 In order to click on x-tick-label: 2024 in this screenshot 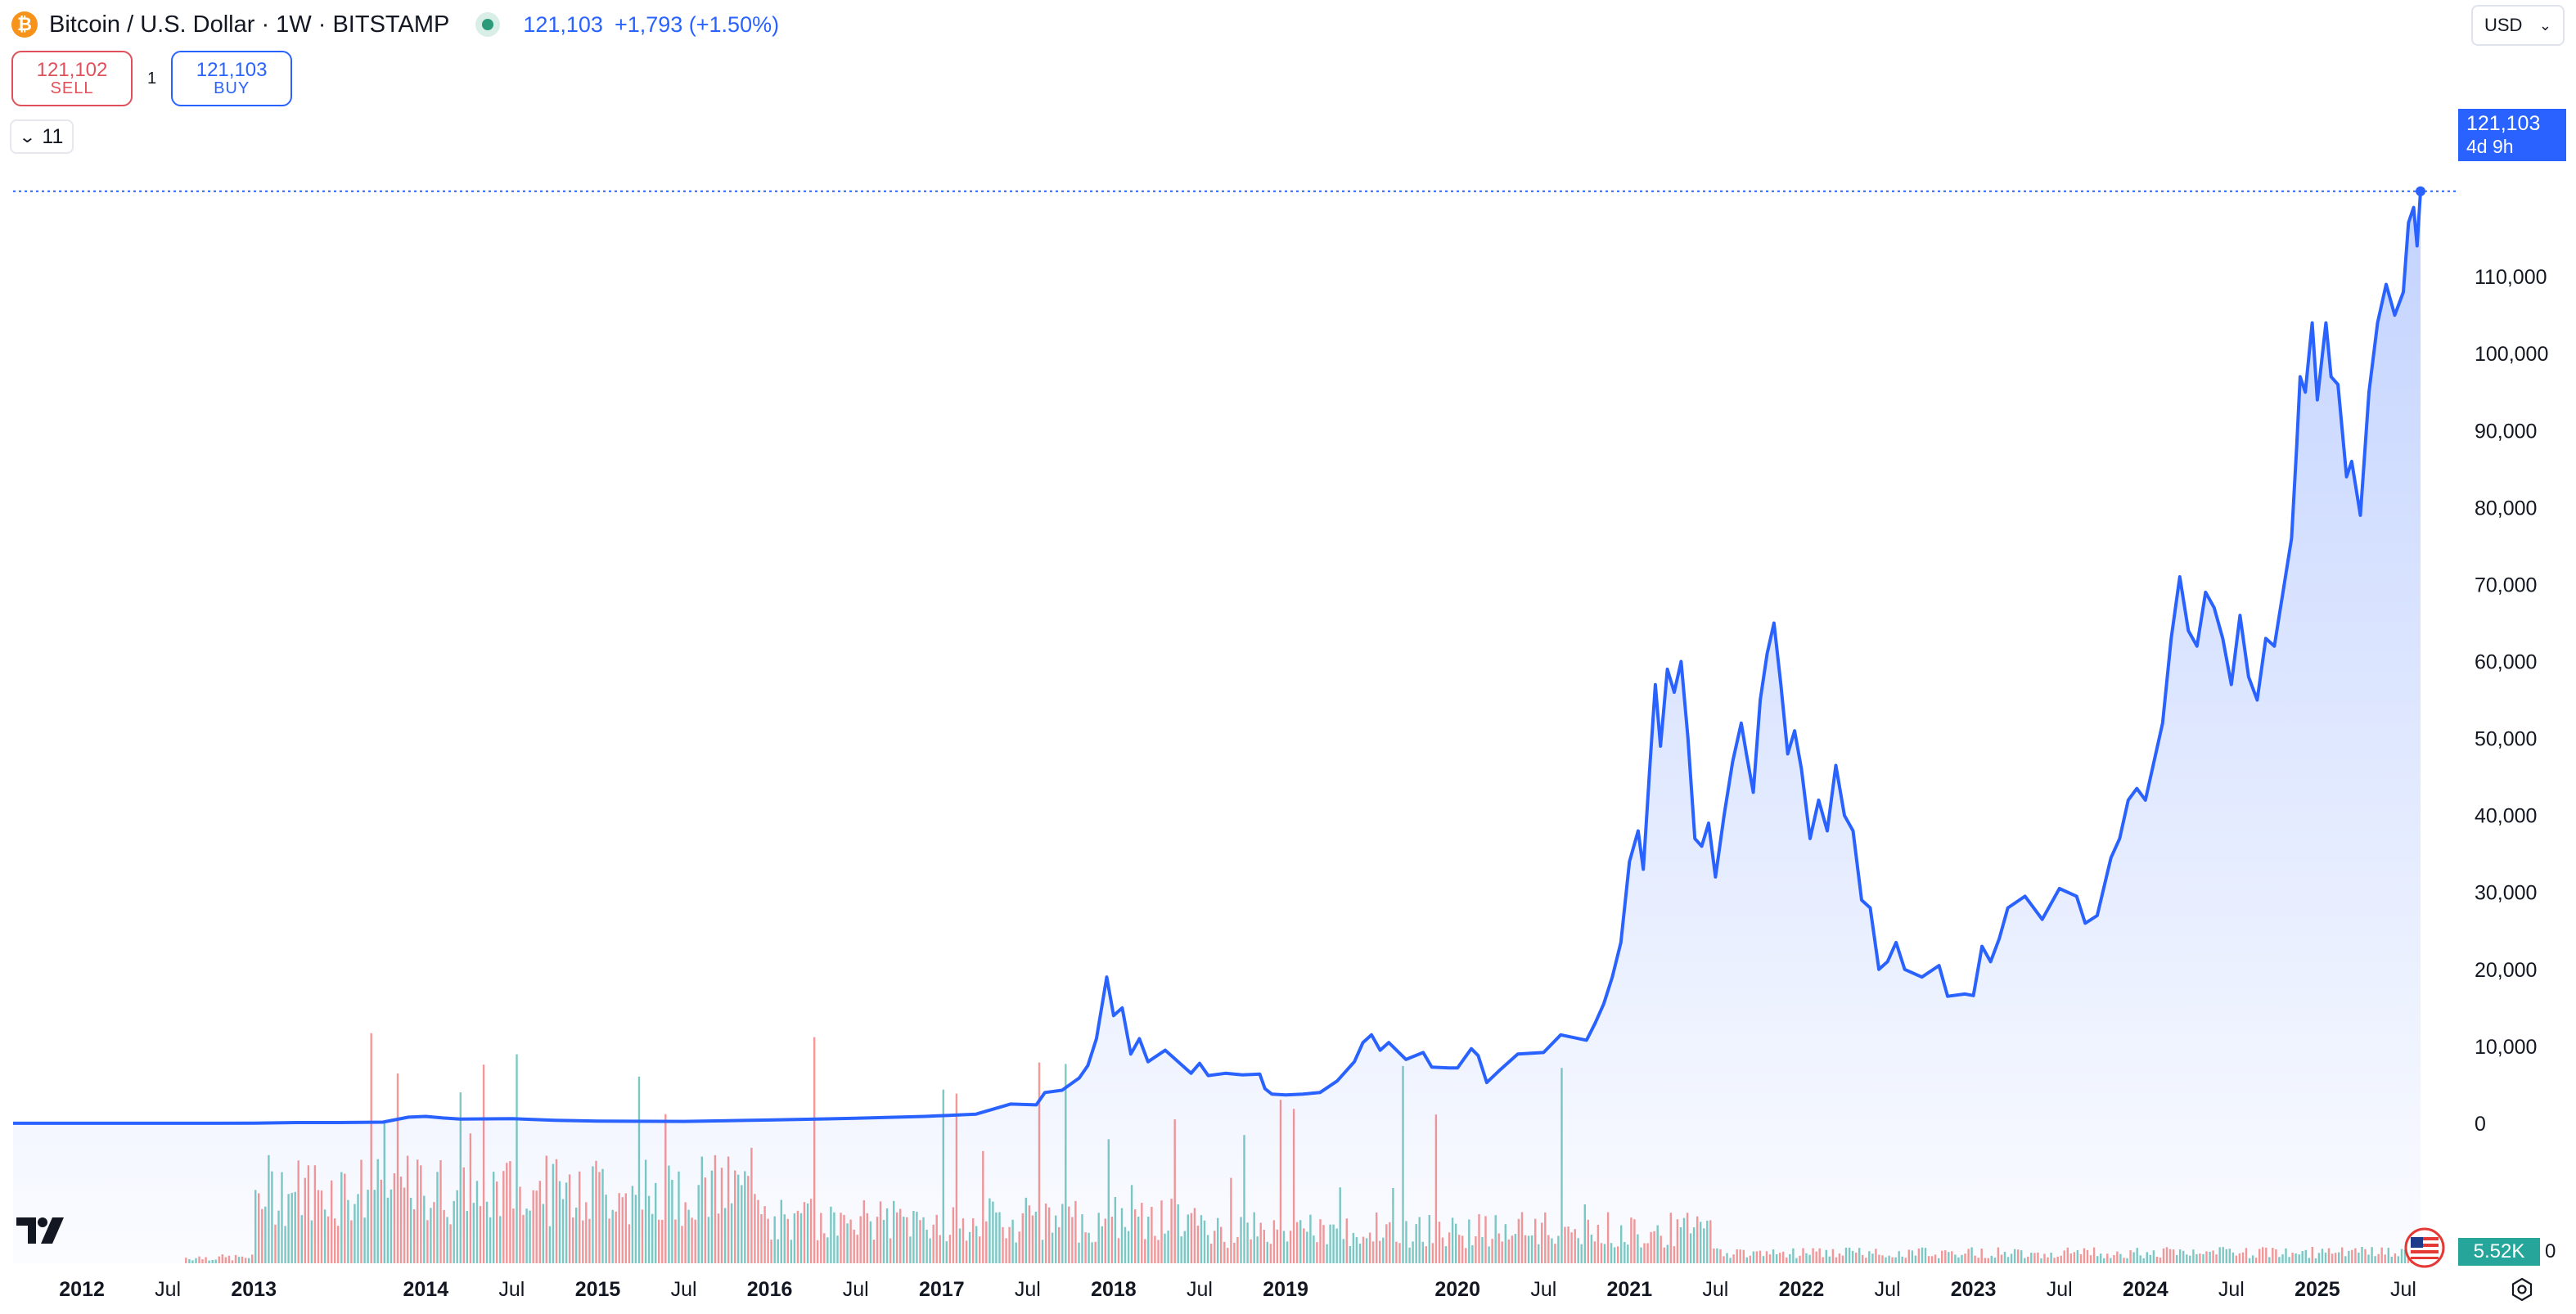, I will do `click(2145, 1290)`.